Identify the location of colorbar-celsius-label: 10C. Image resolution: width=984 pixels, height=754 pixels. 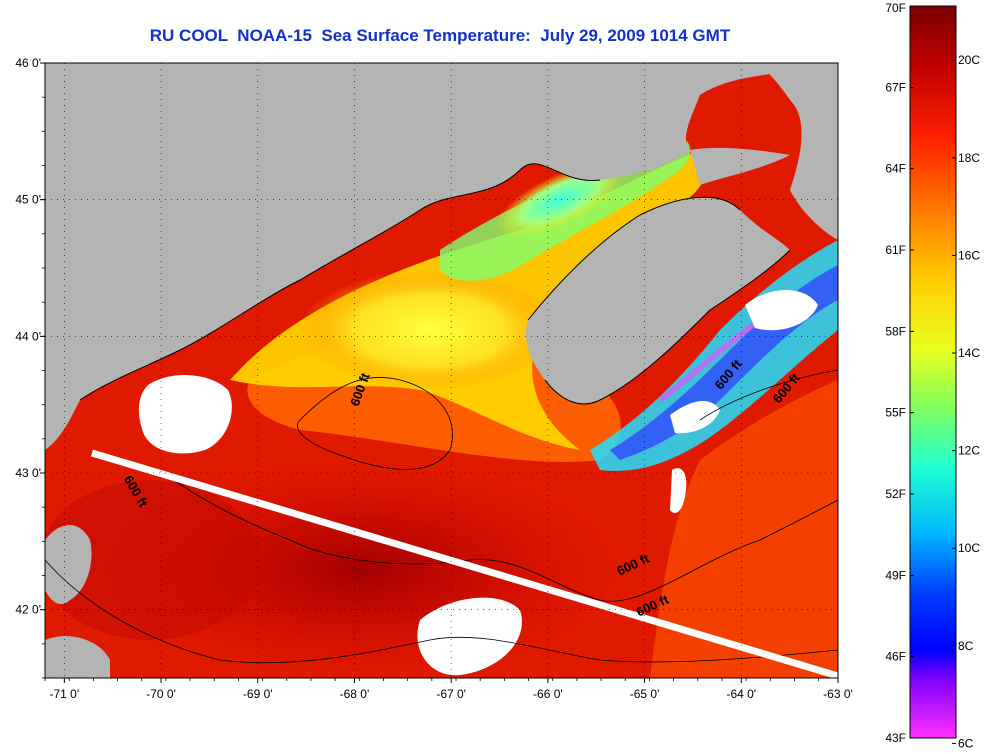
(969, 548).